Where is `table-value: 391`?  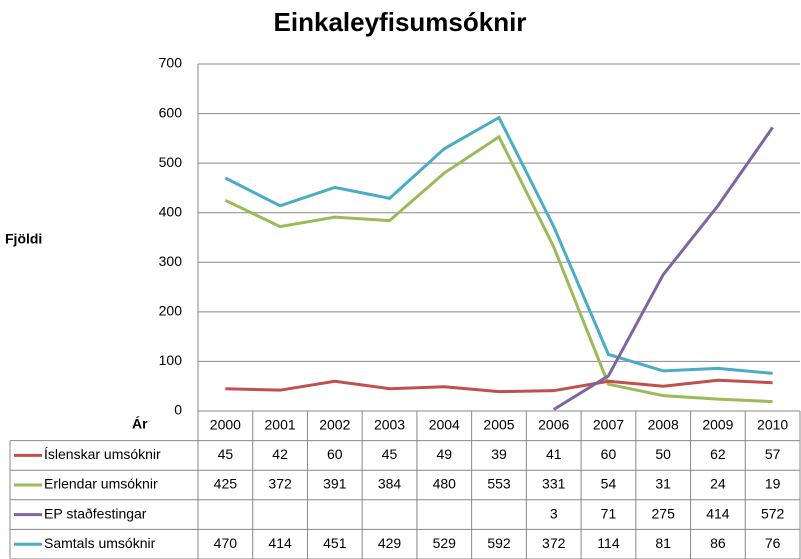 table-value: 391 is located at coordinates (335, 484).